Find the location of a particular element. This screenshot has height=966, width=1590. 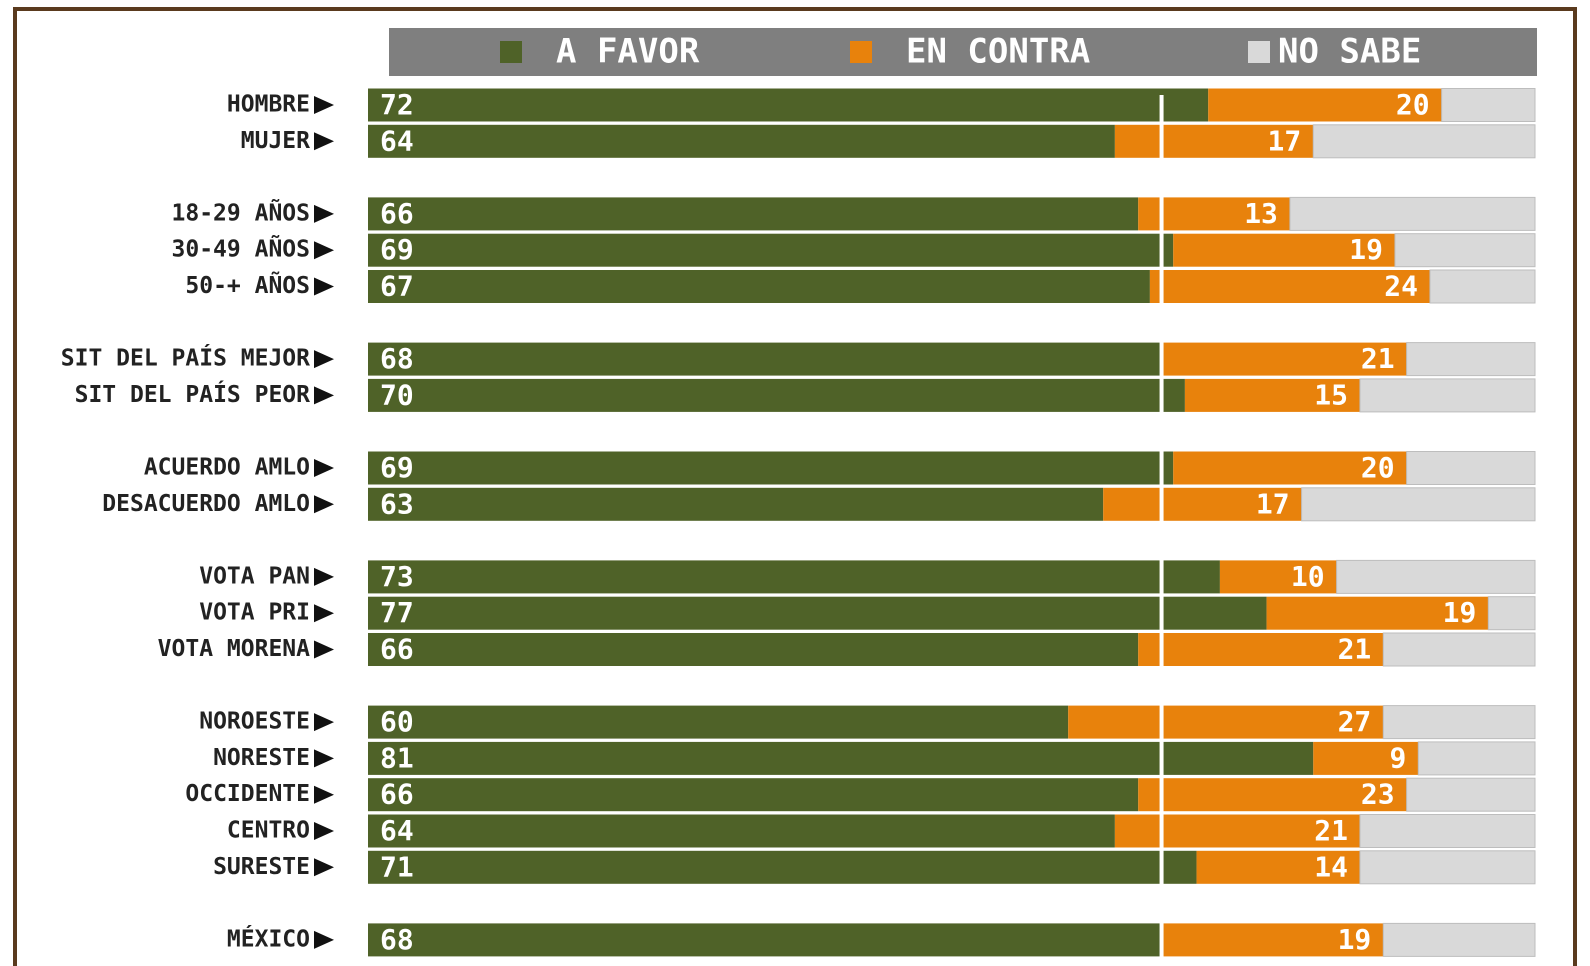

category-label: MUJER is located at coordinates (275, 141).